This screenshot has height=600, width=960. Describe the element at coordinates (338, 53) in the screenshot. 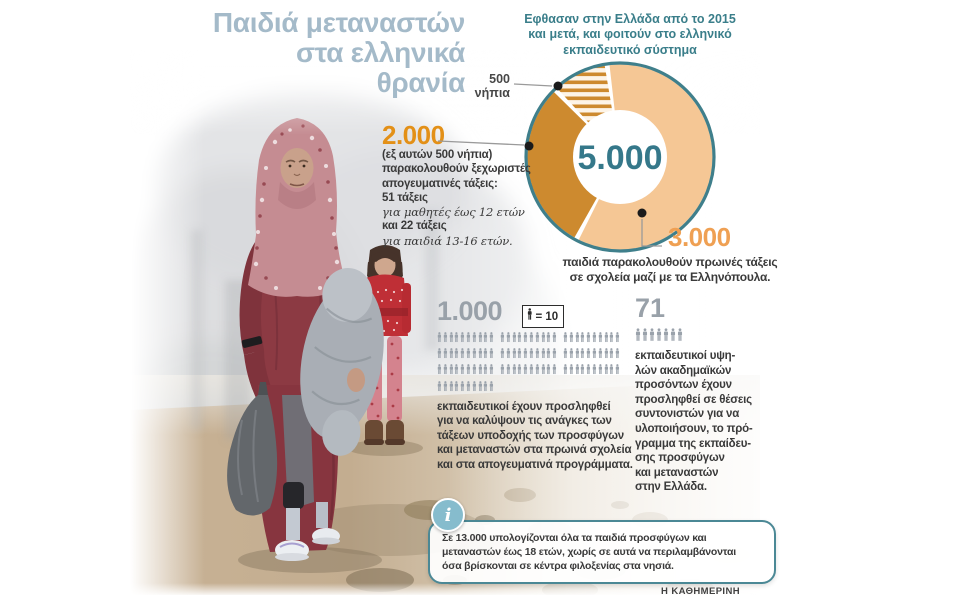

I see `page-title: Παιδιά μεταναστών στα ελληνικά θρανία` at that location.